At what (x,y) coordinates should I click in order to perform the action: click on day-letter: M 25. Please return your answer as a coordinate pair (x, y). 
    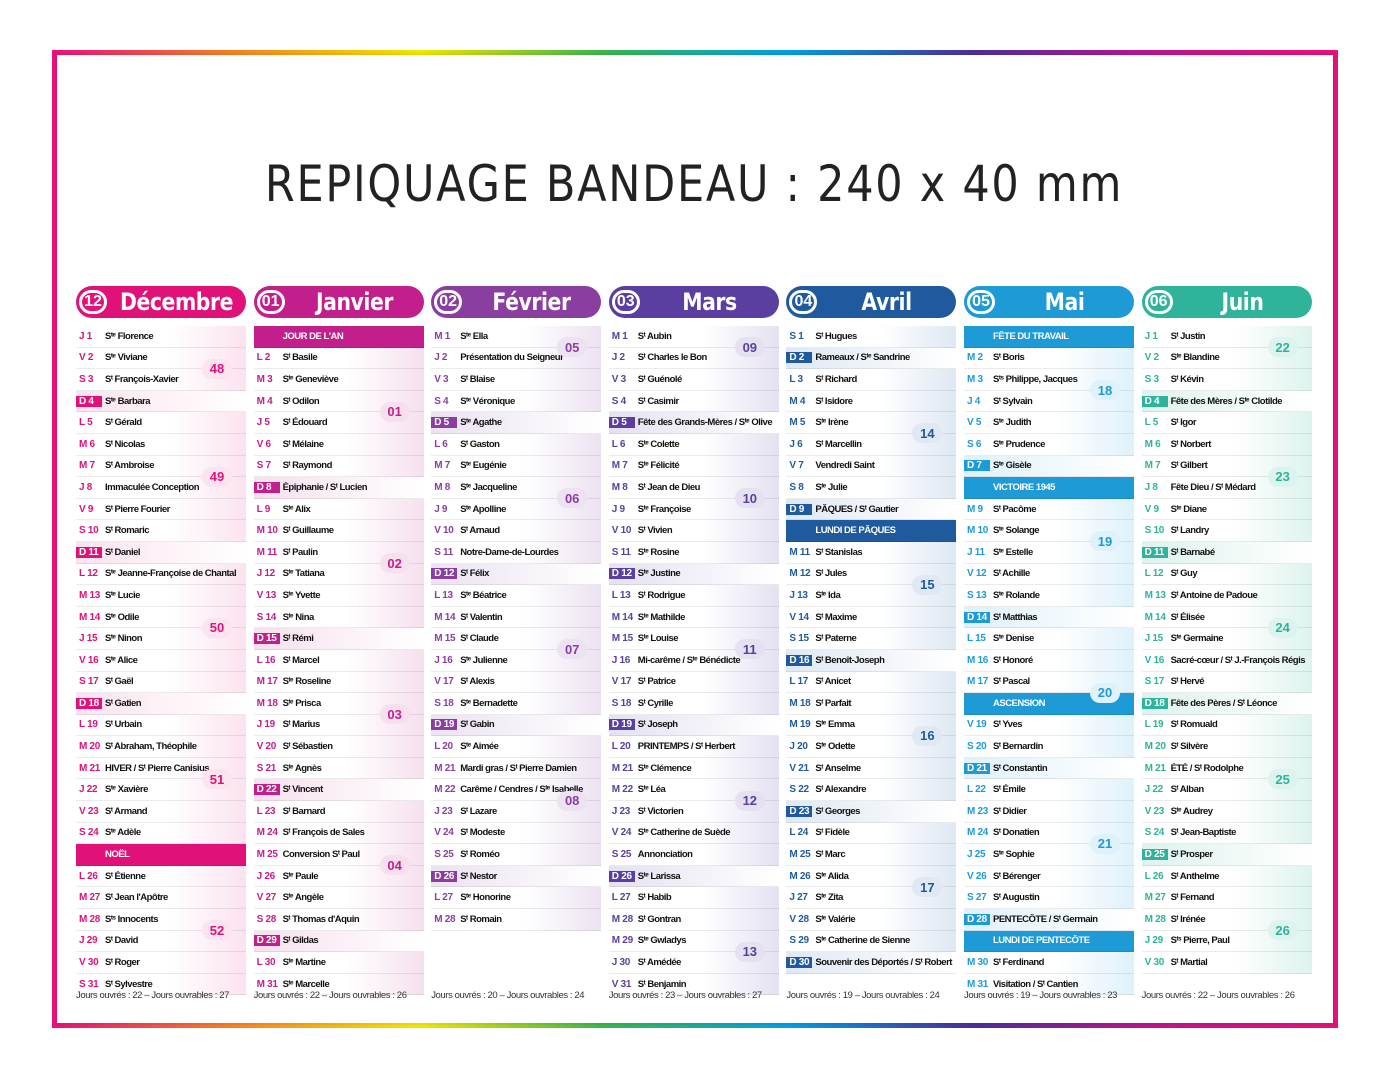
    Looking at the image, I should click on (800, 855).